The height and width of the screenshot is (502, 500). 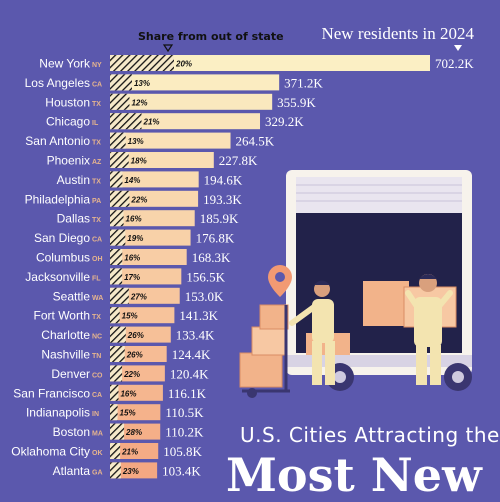 I want to click on city-label: Denver, so click(x=70, y=374).